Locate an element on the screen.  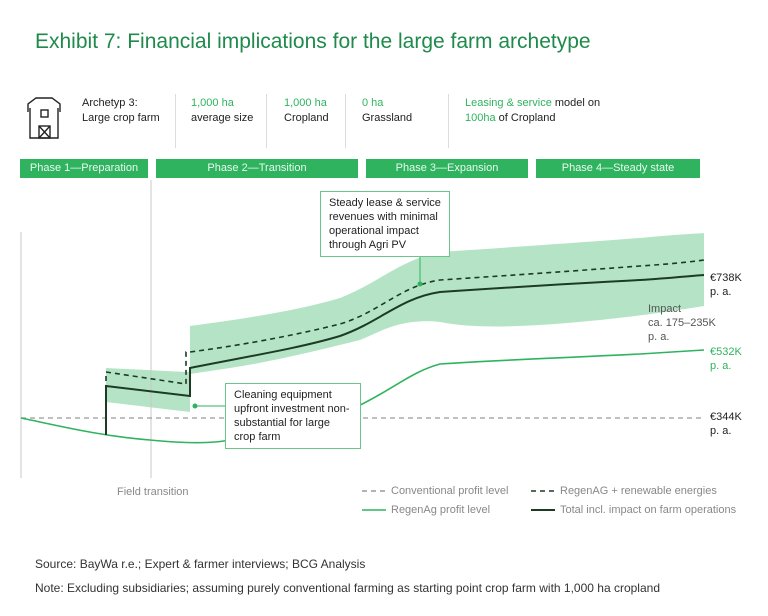
label-impact: Impact ca. 175–235K p. a. is located at coordinates (682, 323).